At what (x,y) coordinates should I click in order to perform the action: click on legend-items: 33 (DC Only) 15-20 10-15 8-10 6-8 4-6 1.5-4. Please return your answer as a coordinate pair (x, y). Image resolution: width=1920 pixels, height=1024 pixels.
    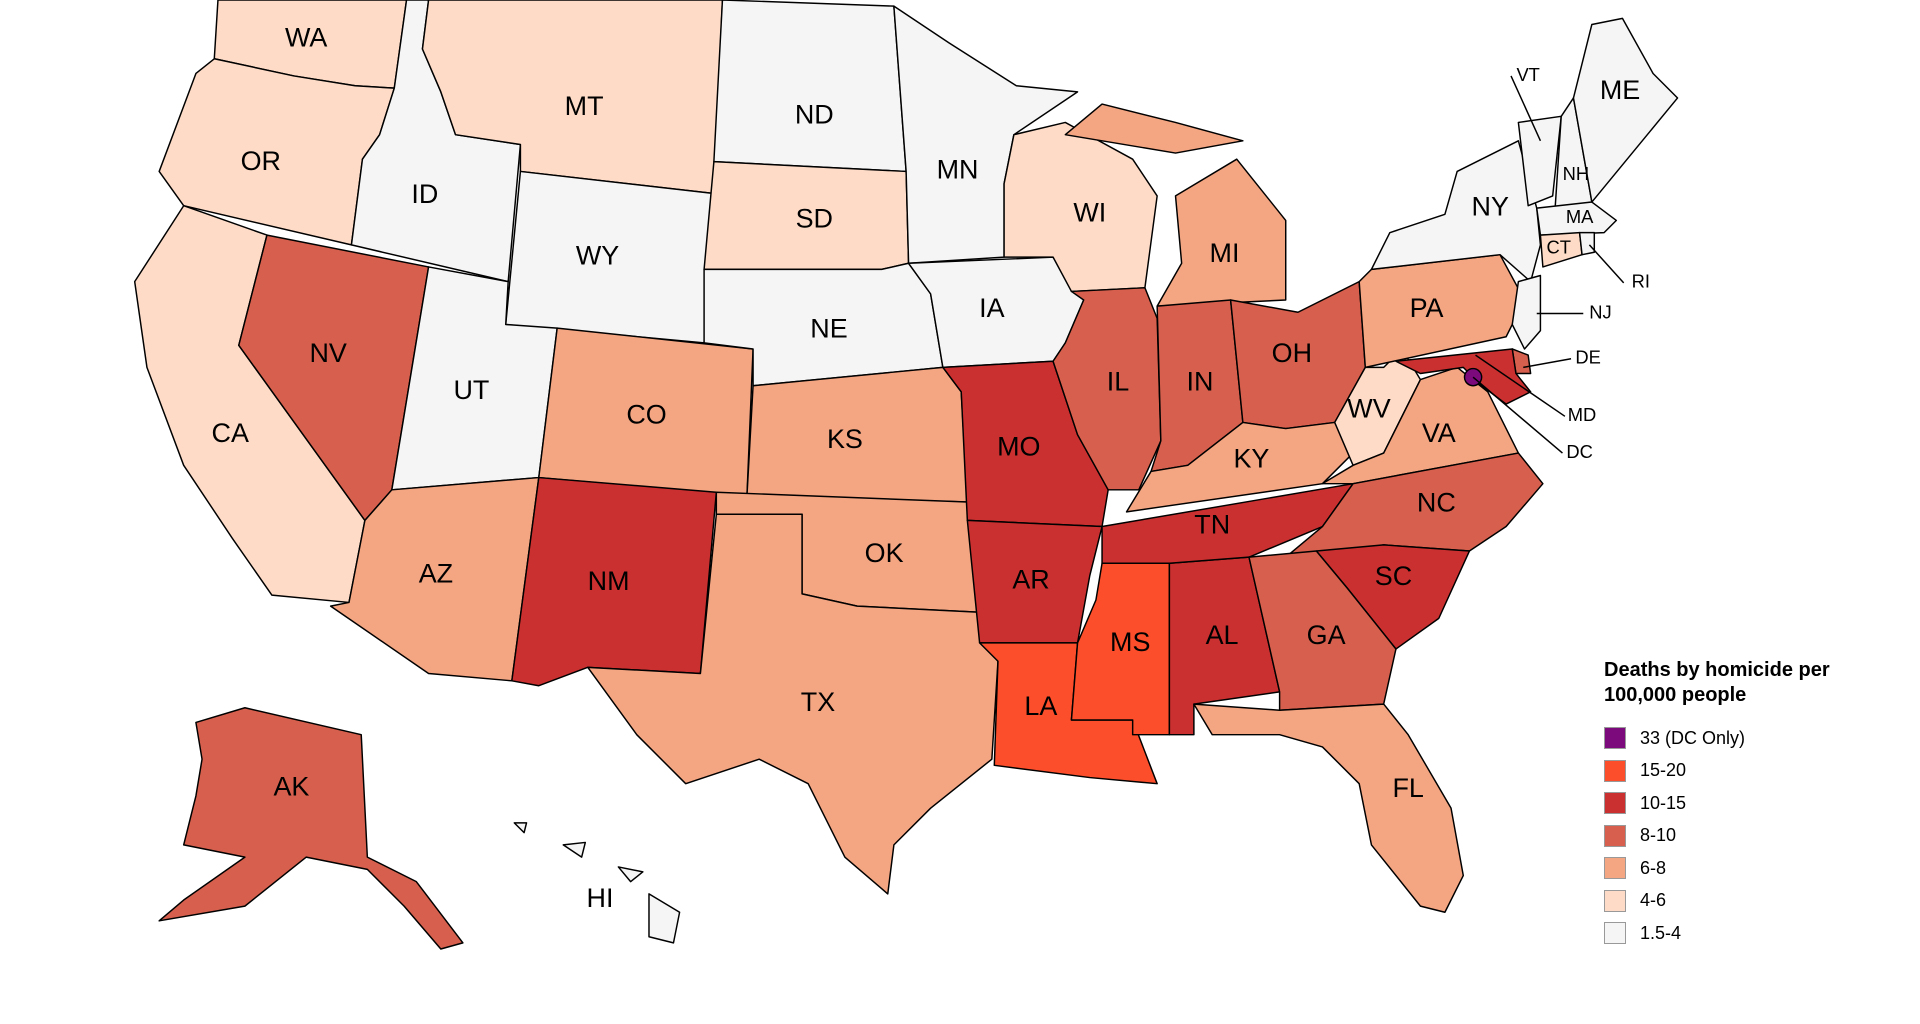
    Looking at the image, I should click on (1739, 836).